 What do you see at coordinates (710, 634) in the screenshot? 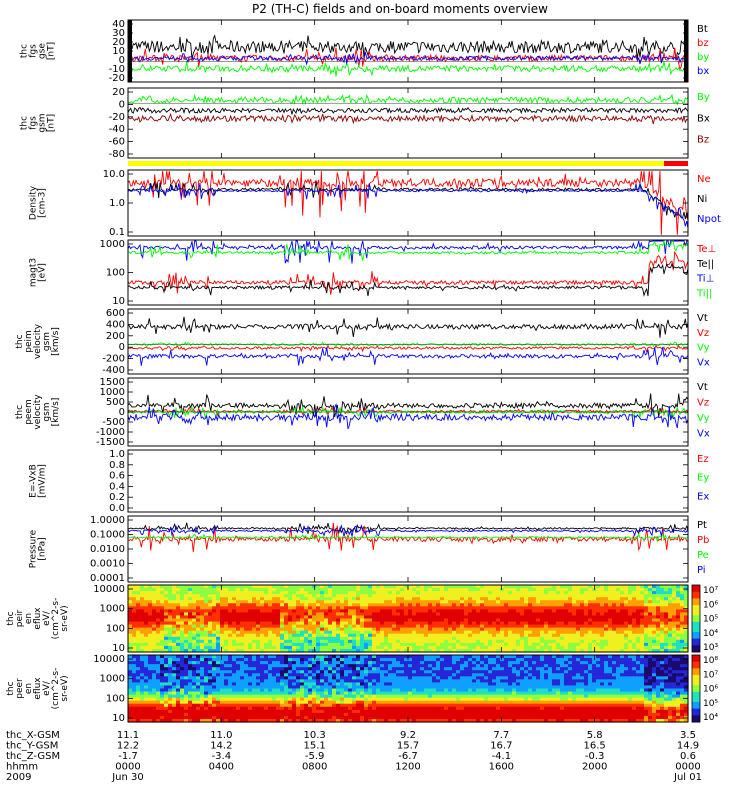
I see `colorbar-label: 10⁴` at bounding box center [710, 634].